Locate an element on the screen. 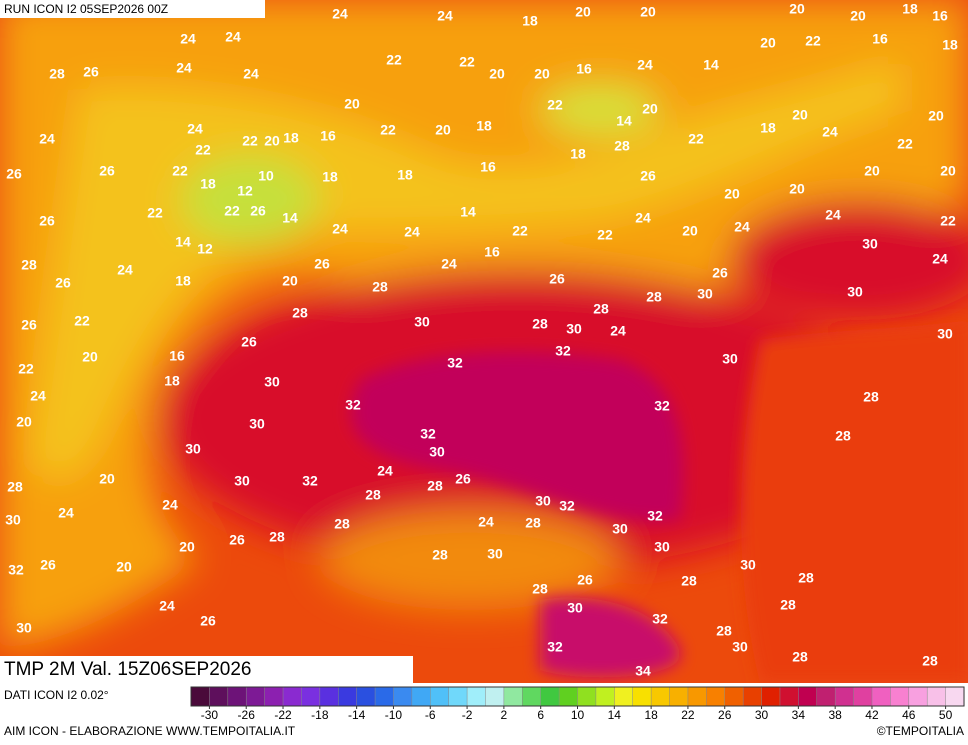 This screenshot has height=745, width=968. colorbar-tick-label: 50 is located at coordinates (946, 715).